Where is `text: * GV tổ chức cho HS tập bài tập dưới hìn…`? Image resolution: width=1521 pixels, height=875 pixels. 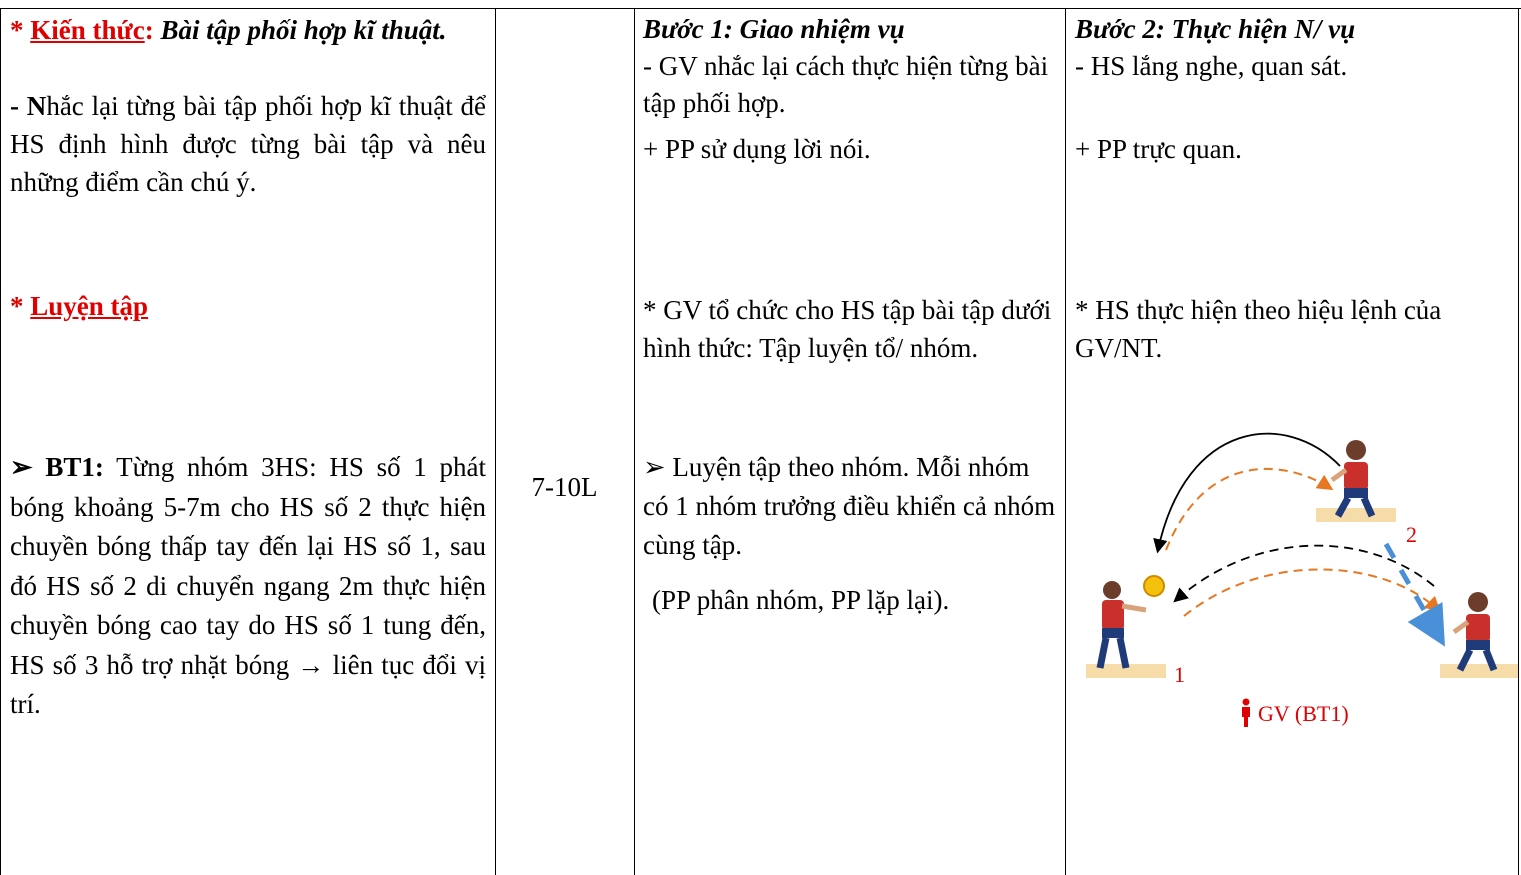 text: * GV tổ chức cho HS tập bài tập dưới hìn… is located at coordinates (847, 329).